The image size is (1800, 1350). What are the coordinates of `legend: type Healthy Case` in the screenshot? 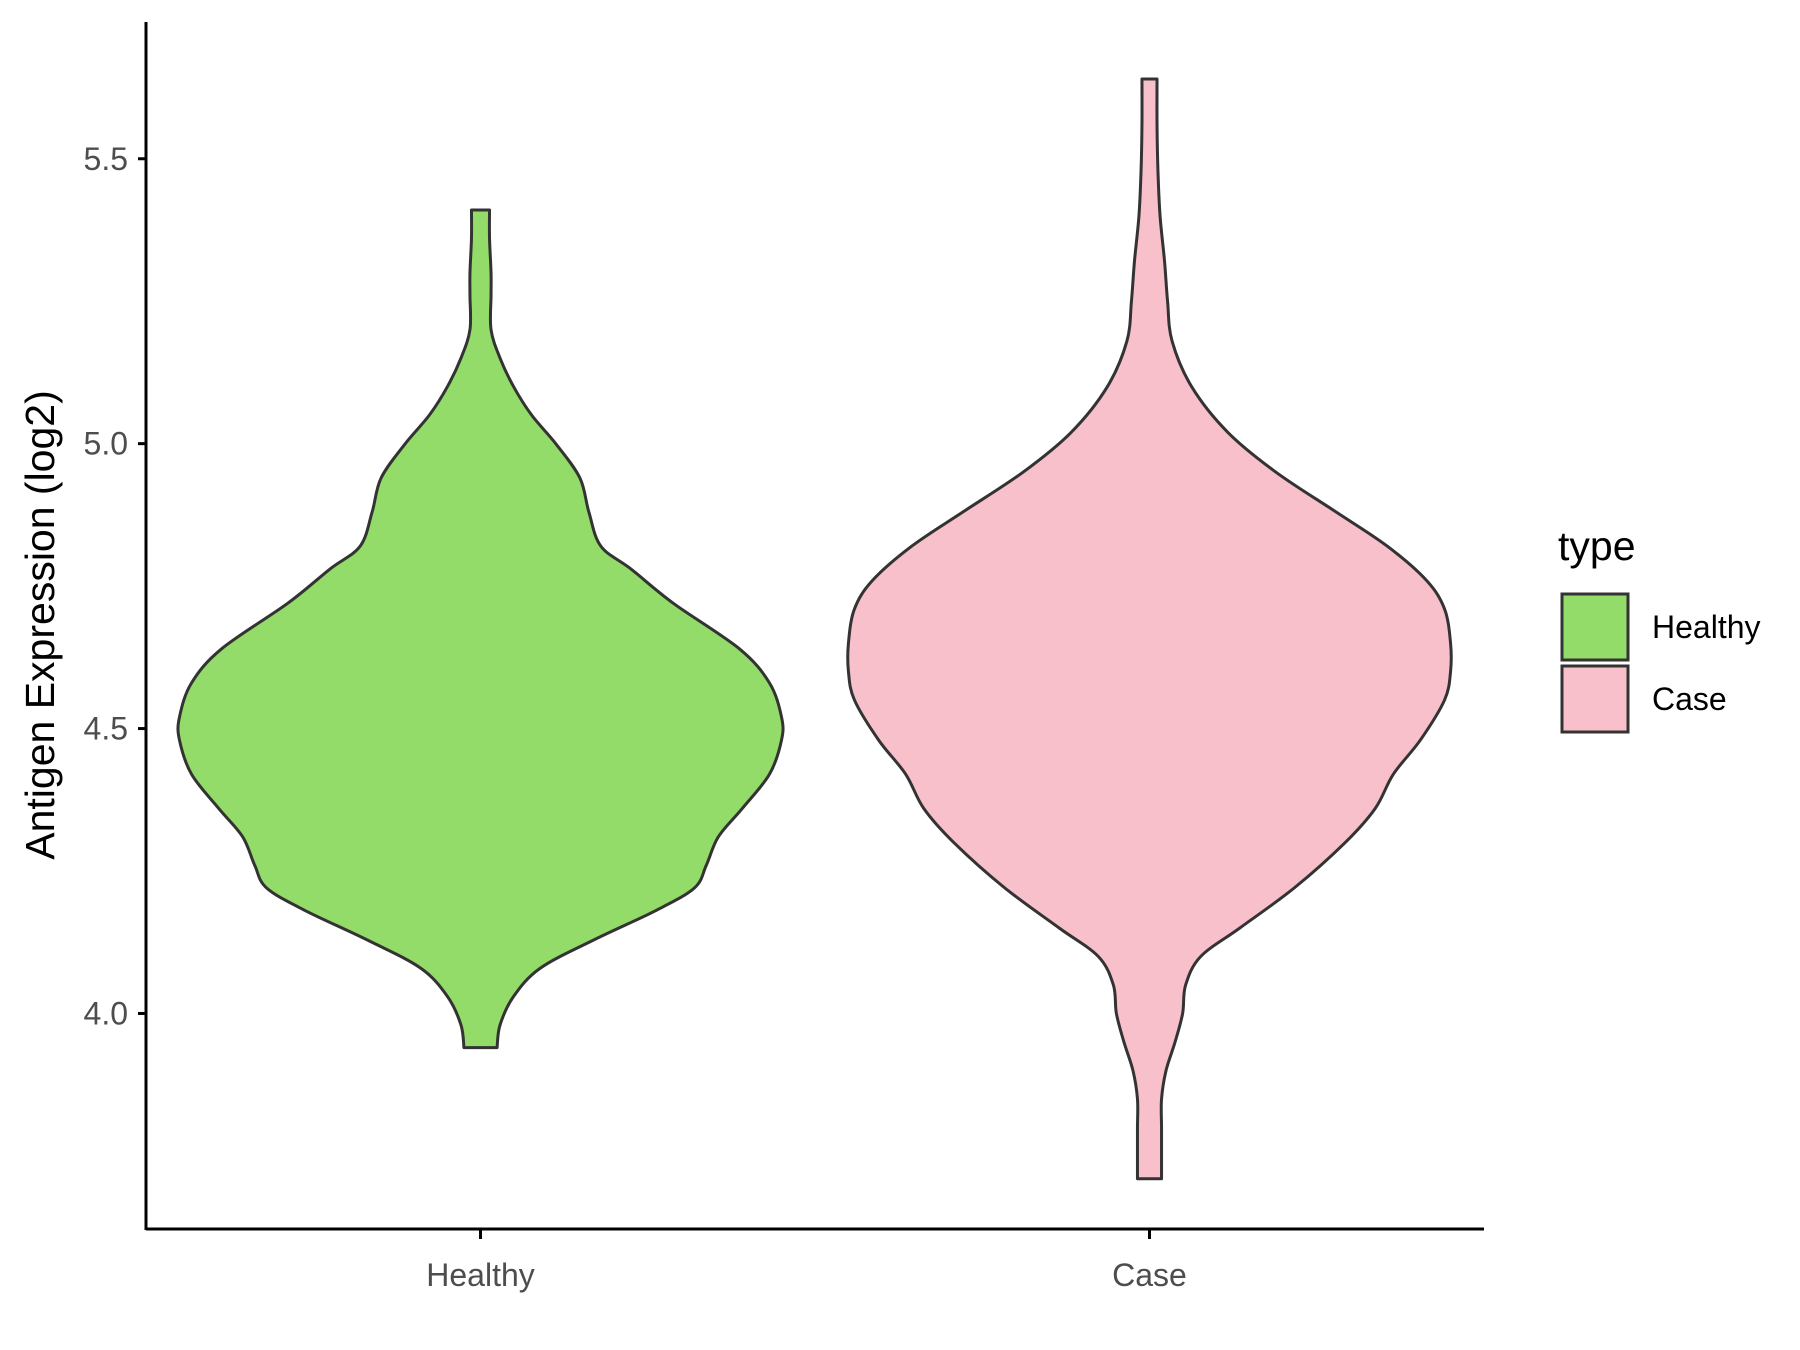 It's located at (1659, 628).